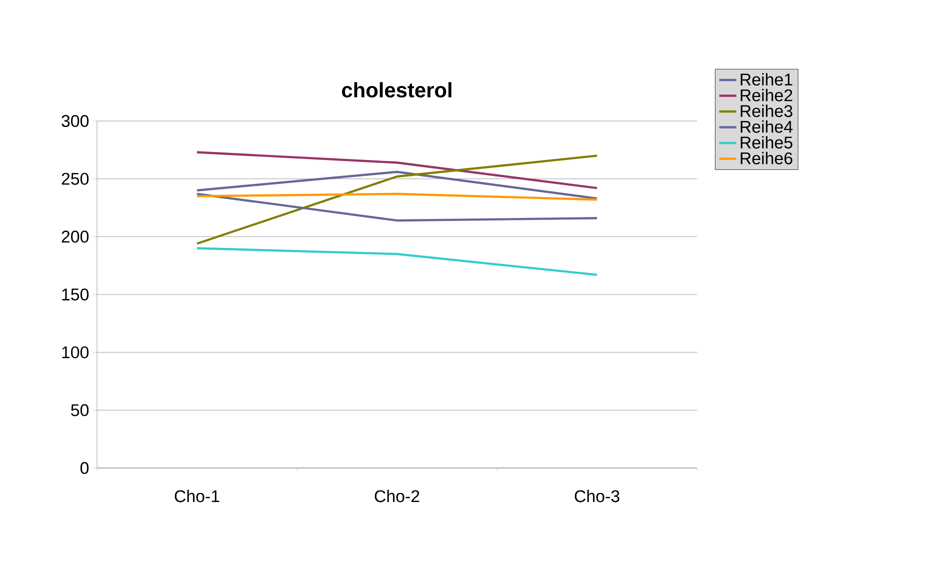 This screenshot has width=937, height=563. What do you see at coordinates (766, 111) in the screenshot?
I see `legend-label: Reihe3` at bounding box center [766, 111].